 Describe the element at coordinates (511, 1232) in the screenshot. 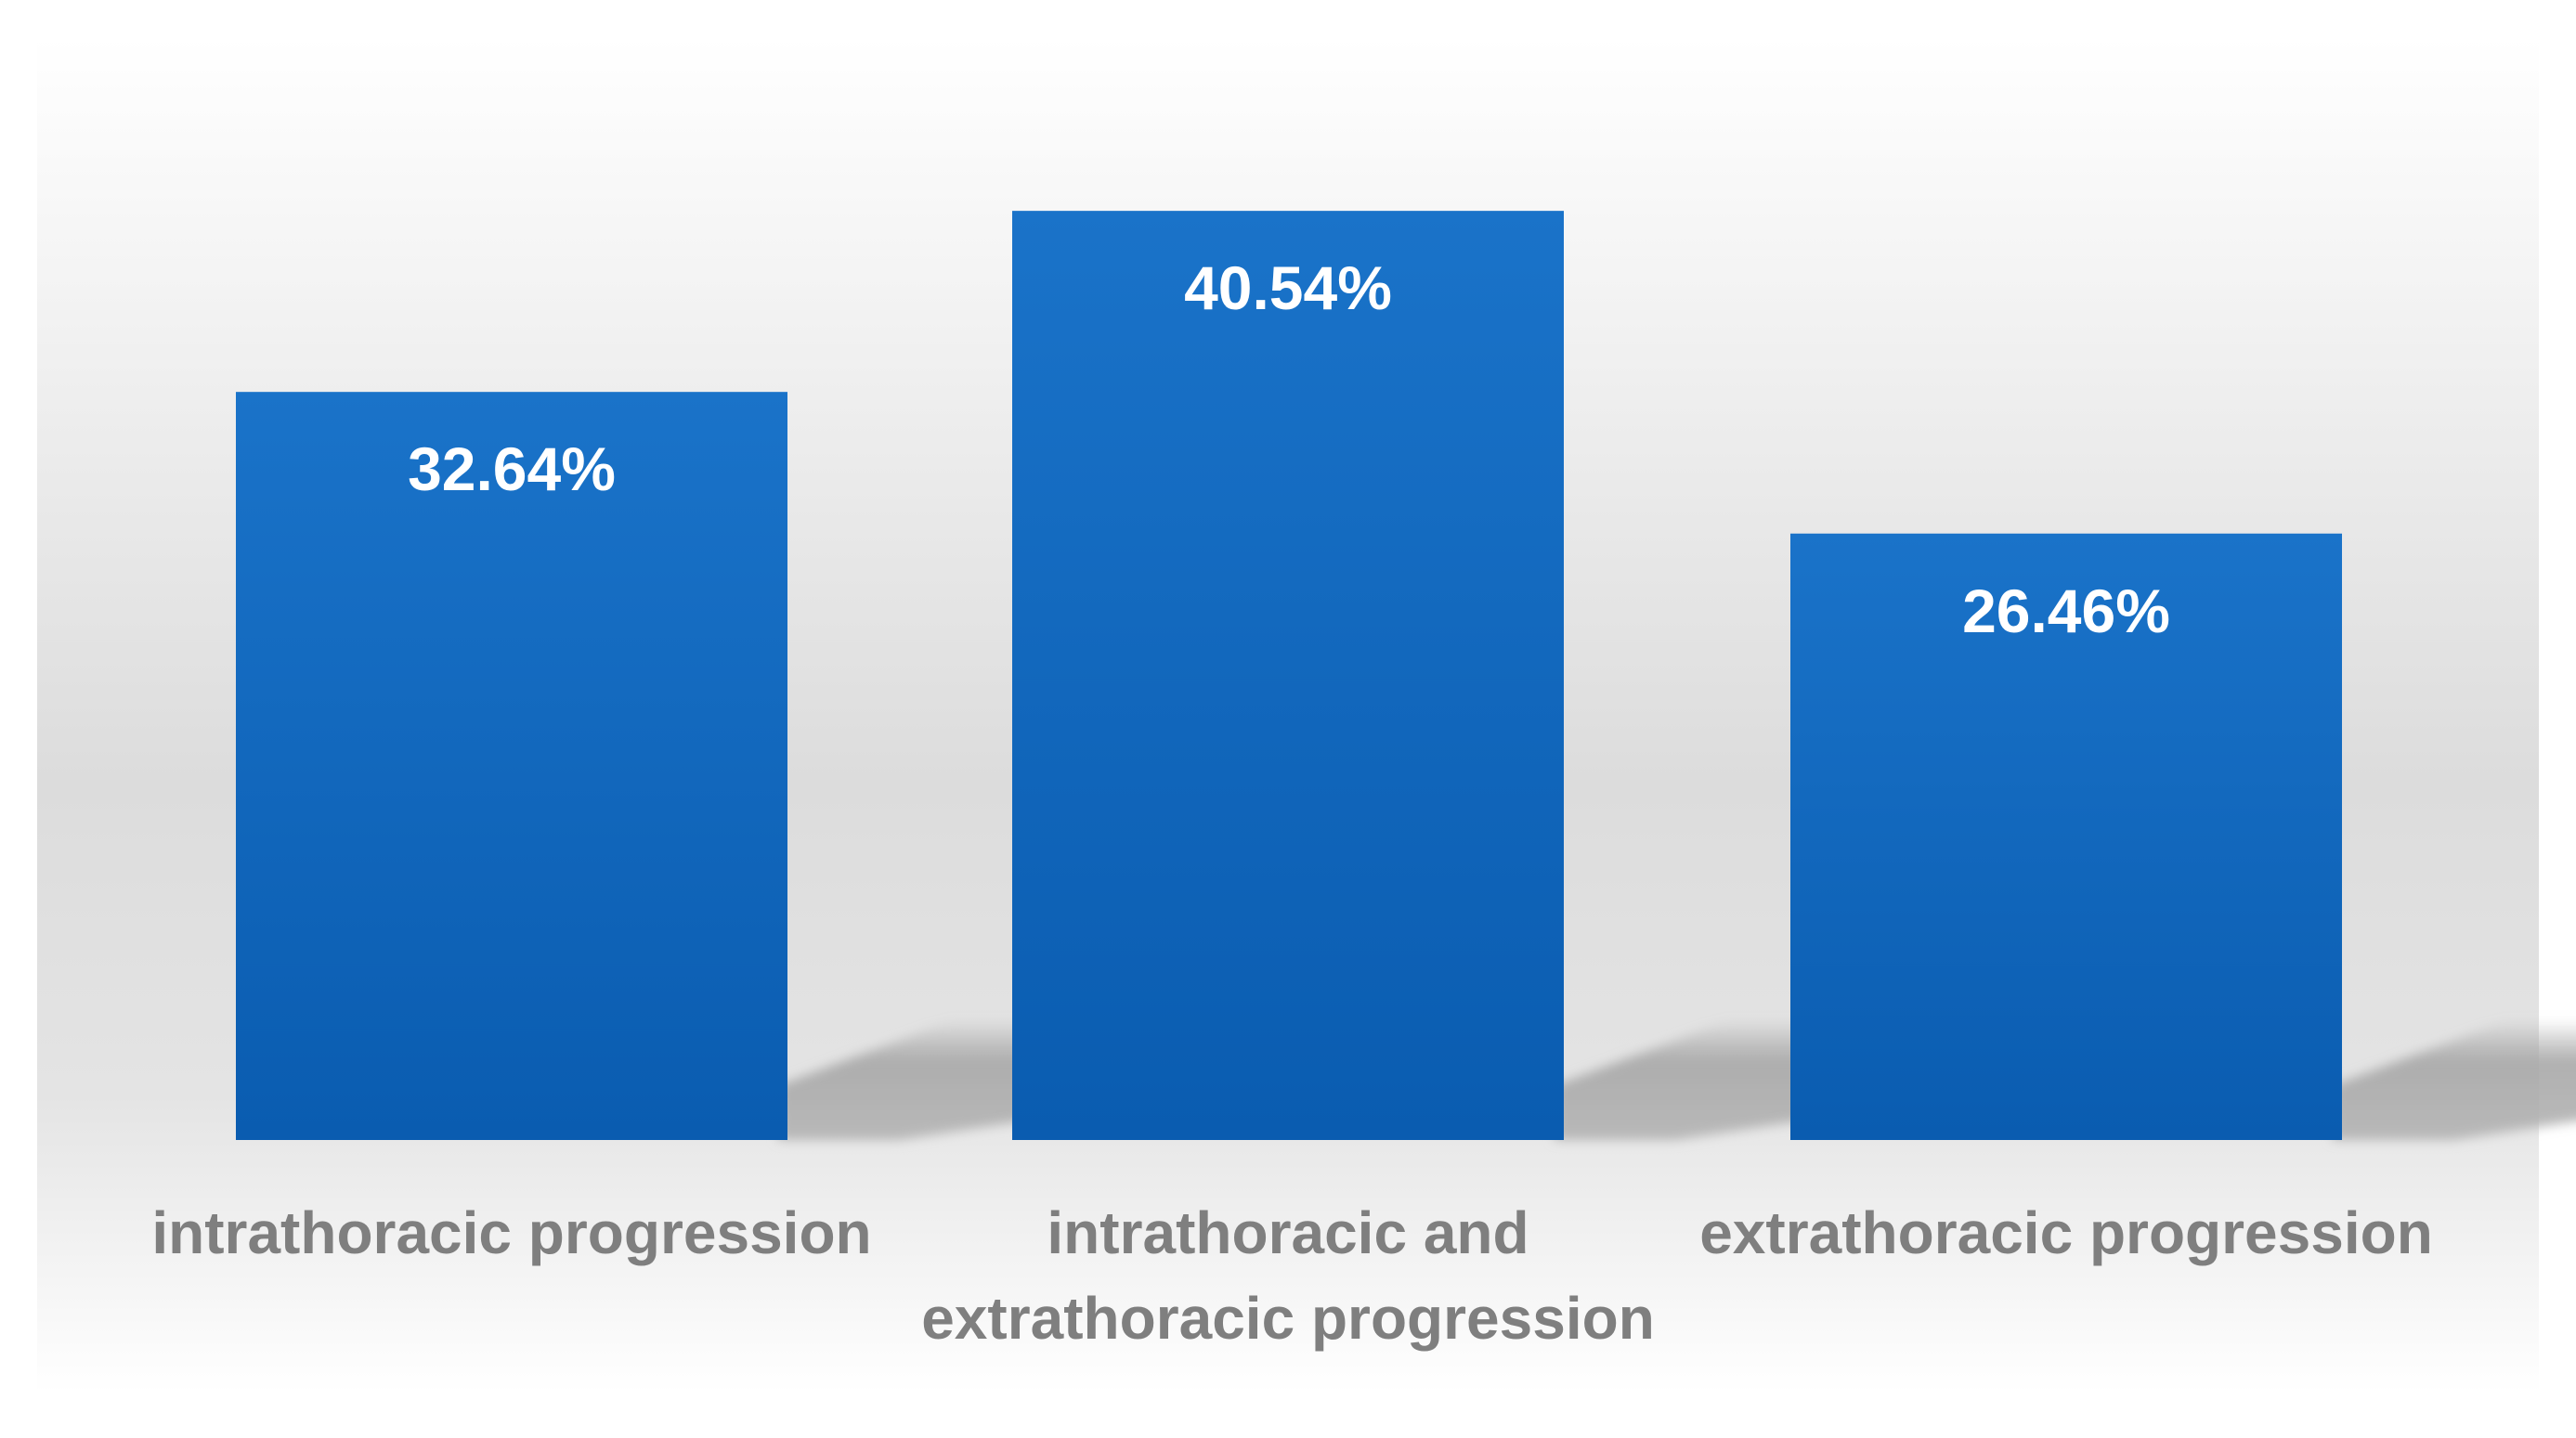

I see `x-tick-label: intrathoracic progression` at that location.